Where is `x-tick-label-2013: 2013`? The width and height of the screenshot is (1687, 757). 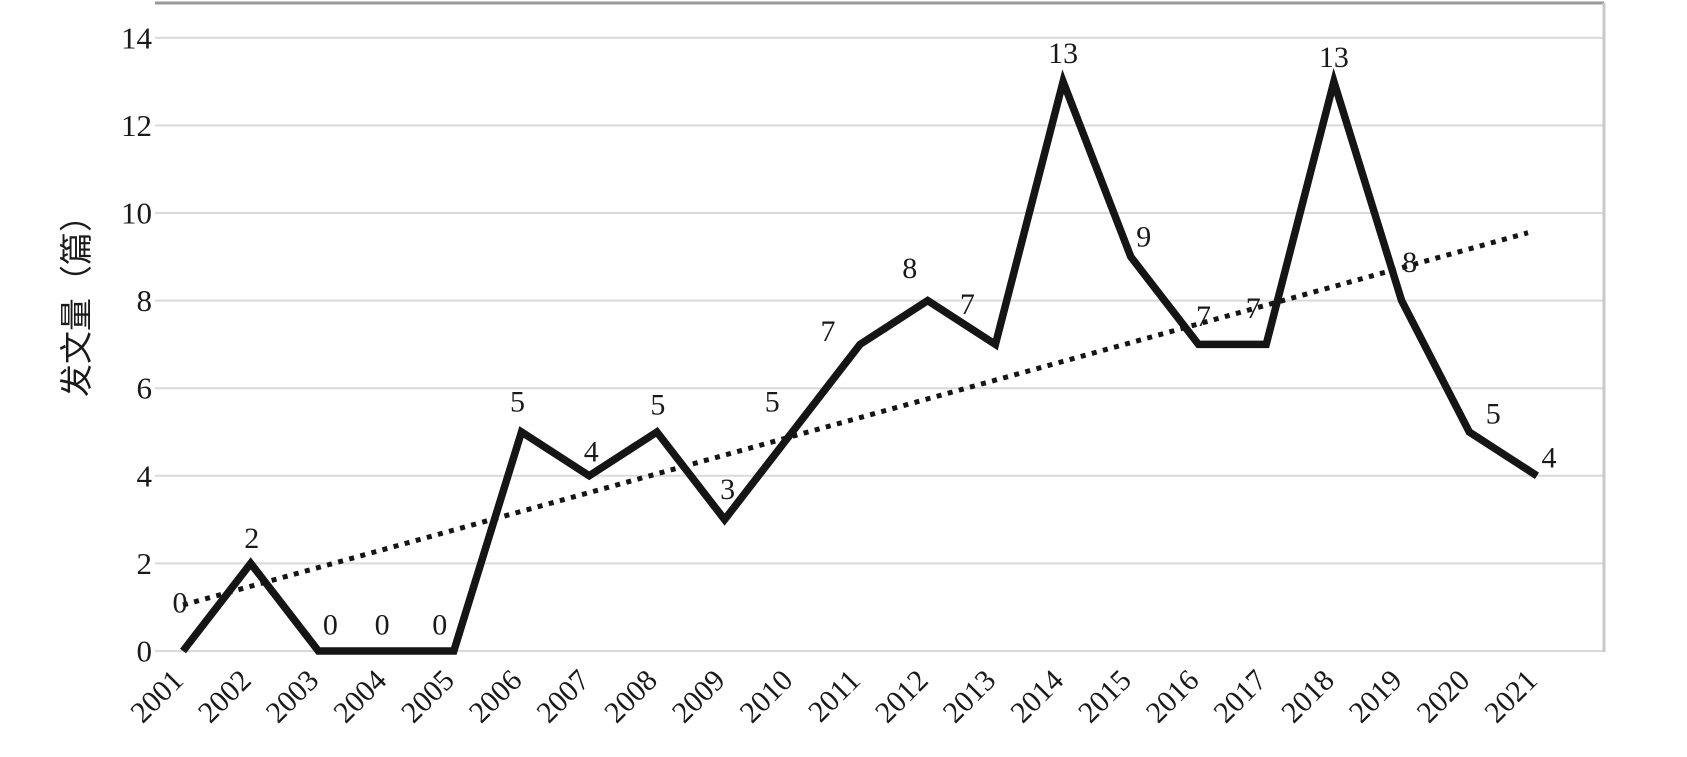
x-tick-label-2013: 2013 is located at coordinates (970, 697).